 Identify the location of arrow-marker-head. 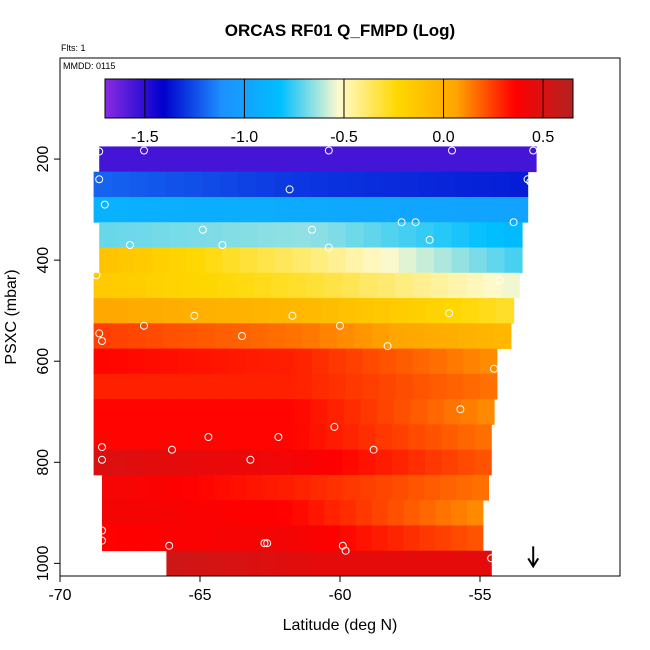
(533, 563).